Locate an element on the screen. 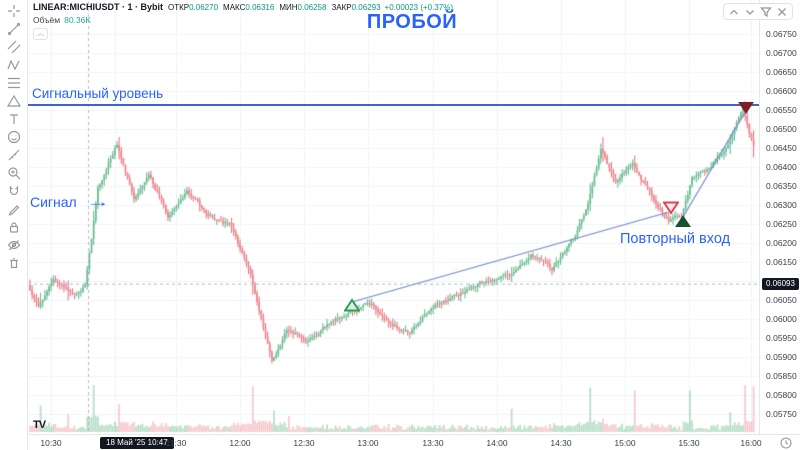 This screenshot has height=450, width=800. time-axis-label: 12:30 is located at coordinates (304, 443).